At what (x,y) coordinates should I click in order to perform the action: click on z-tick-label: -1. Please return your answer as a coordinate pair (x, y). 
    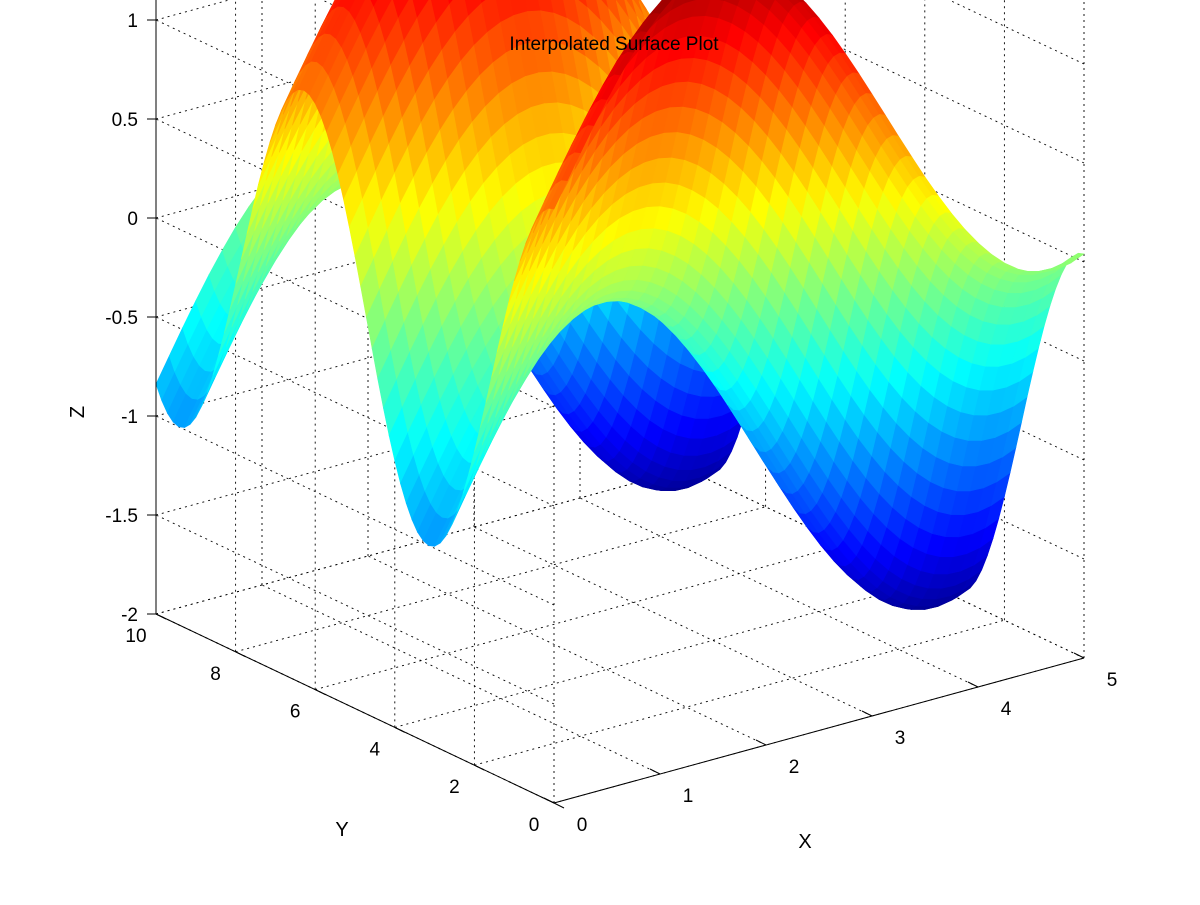
    Looking at the image, I should click on (129, 417).